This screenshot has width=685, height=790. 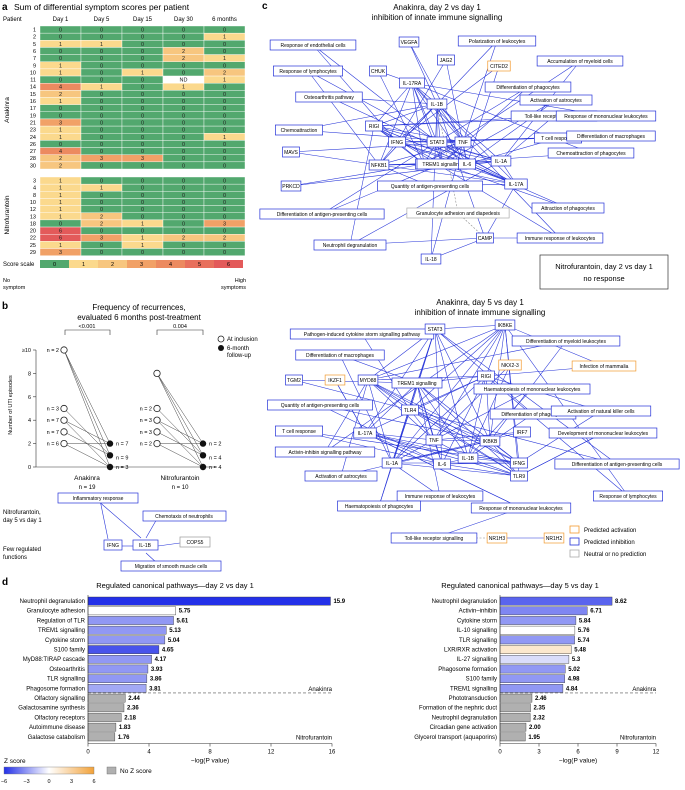 I want to click on bar-category-label: Activin–inhibin, so click(x=478, y=612).